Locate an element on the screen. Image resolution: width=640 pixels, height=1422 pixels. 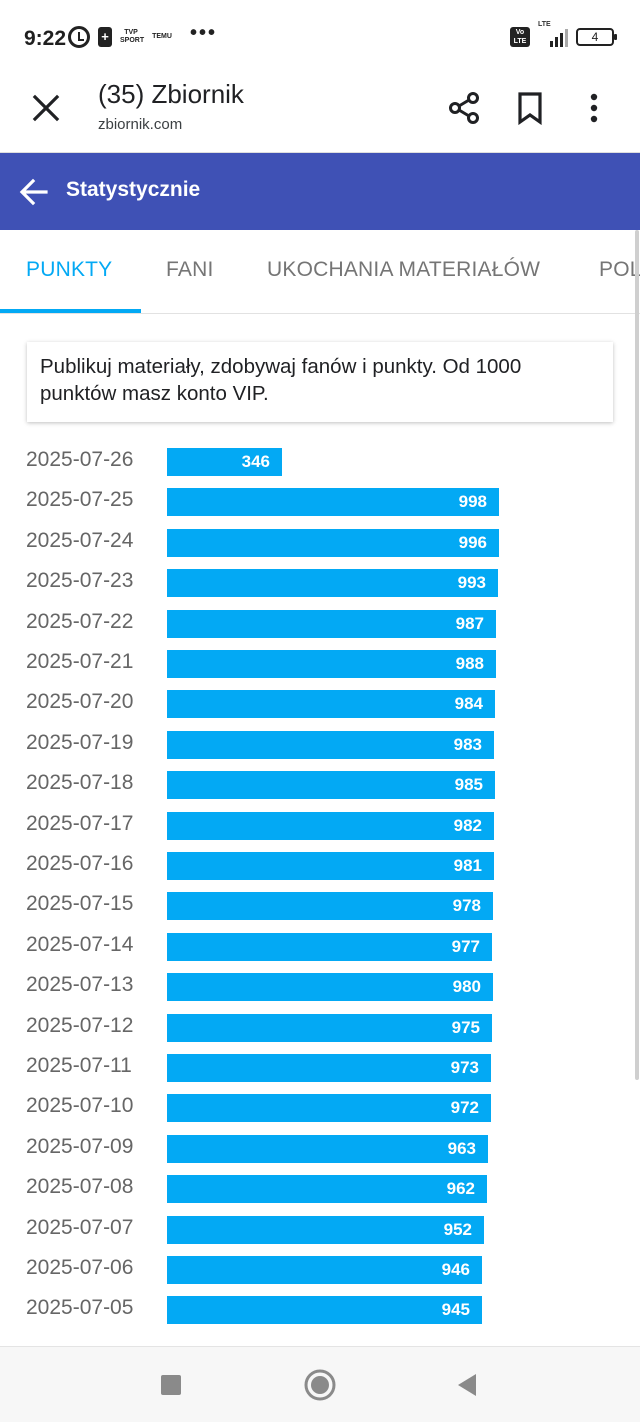
chart-row-date: 2025-07-05 is located at coordinates (80, 1308).